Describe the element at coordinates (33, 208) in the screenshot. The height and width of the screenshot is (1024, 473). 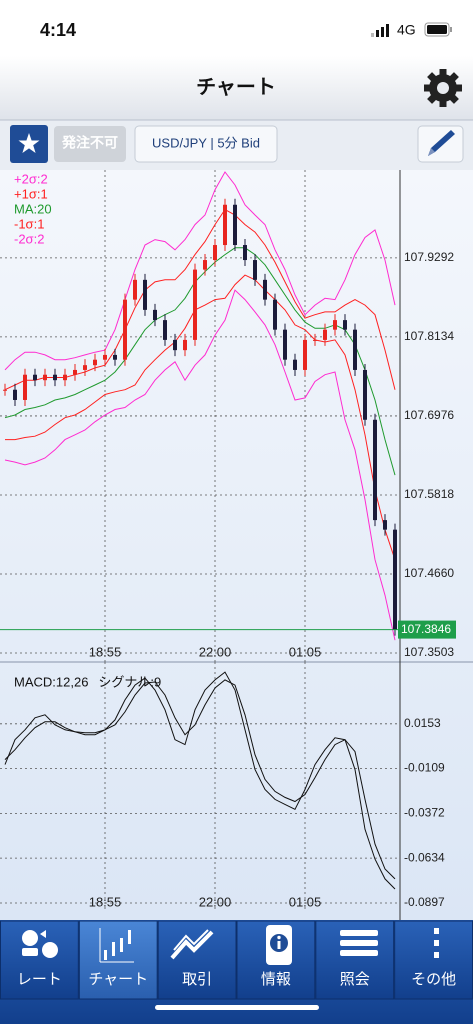
I see `legend-entry: MA:20` at that location.